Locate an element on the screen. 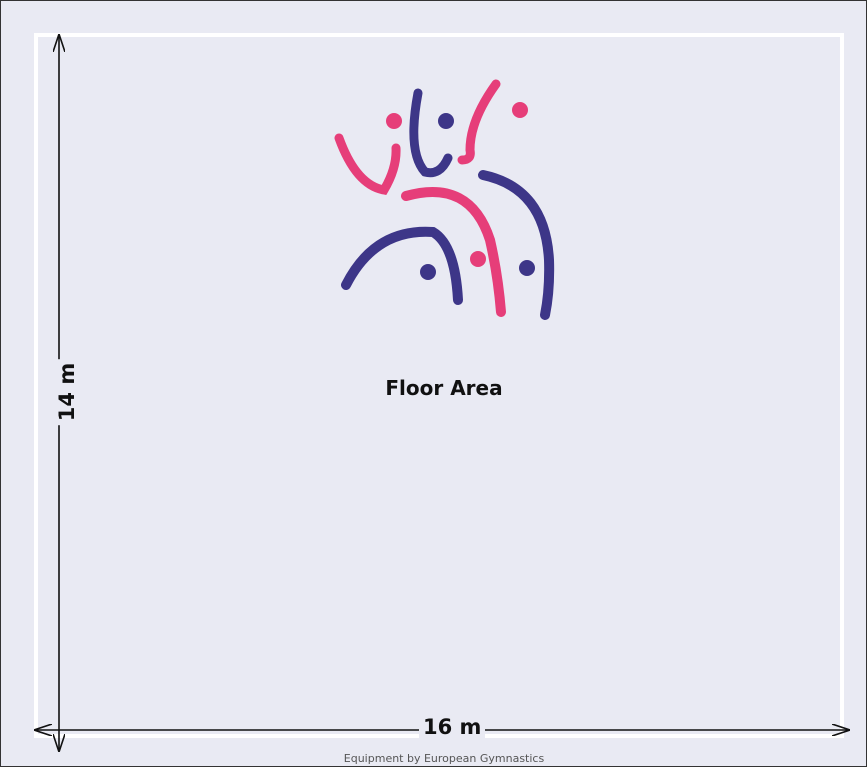 This screenshot has height=767, width=867. logo-pink-dot-right is located at coordinates (520, 110).